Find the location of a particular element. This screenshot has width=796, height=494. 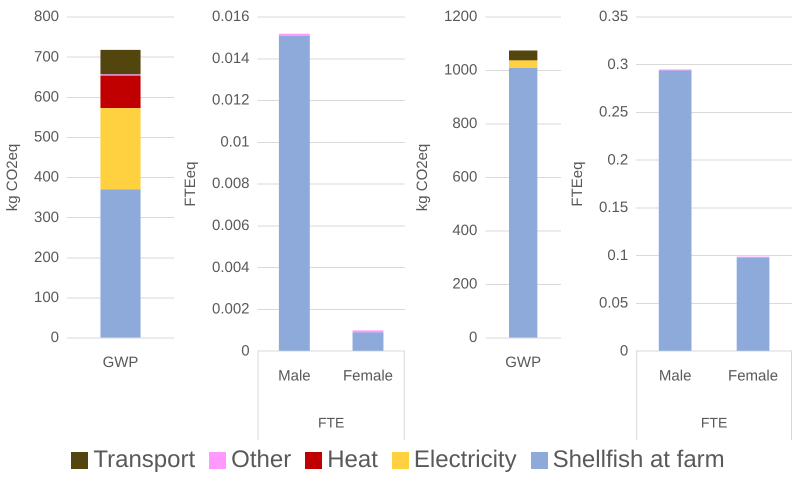

y-tick-label: 500 is located at coordinates (47, 137).